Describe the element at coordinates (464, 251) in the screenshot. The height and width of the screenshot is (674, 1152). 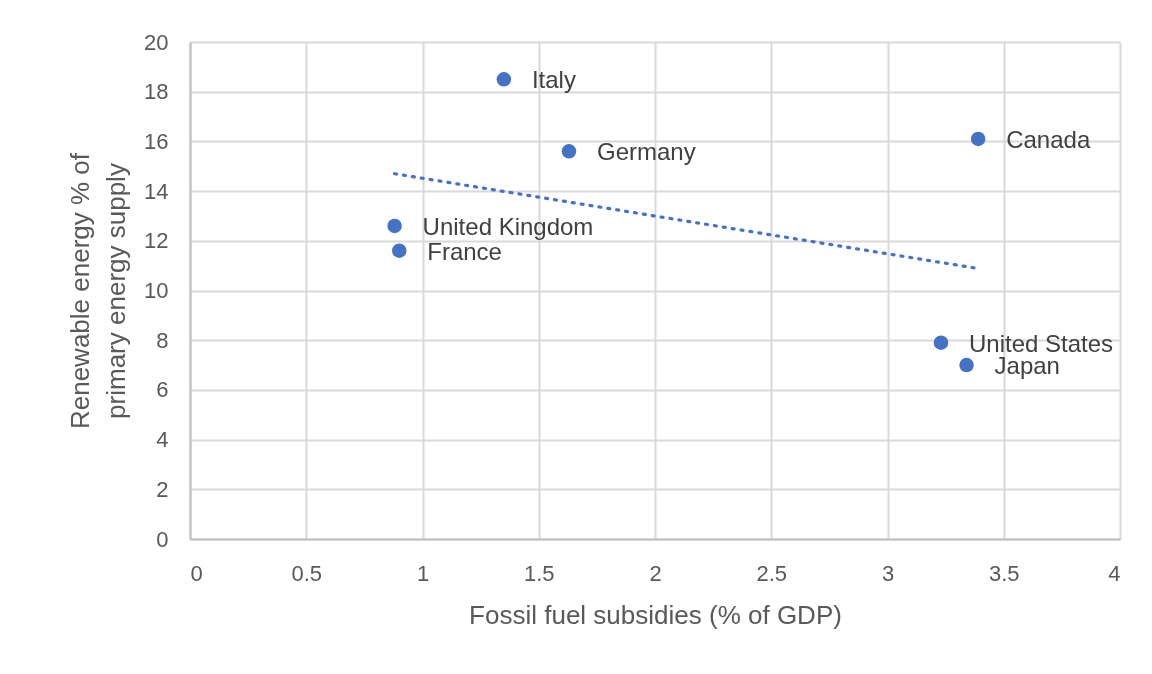
I see `annotation: France` at that location.